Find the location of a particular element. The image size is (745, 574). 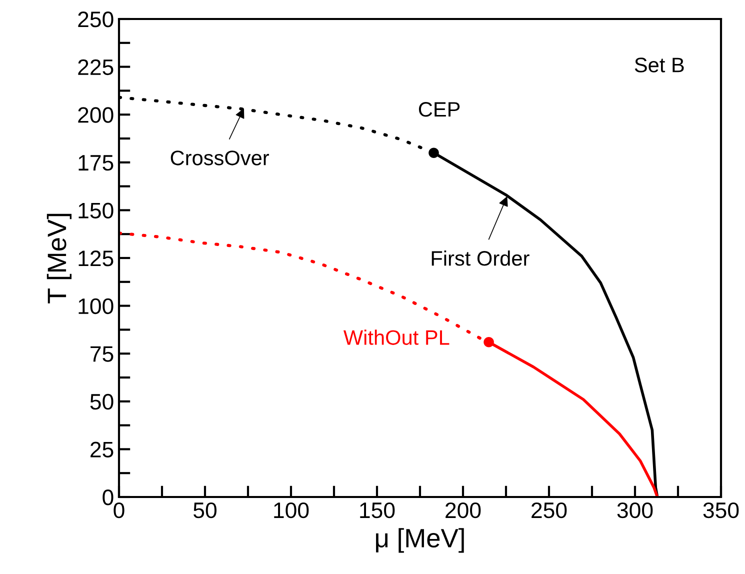

x-tick-label: 50 is located at coordinates (205, 510).